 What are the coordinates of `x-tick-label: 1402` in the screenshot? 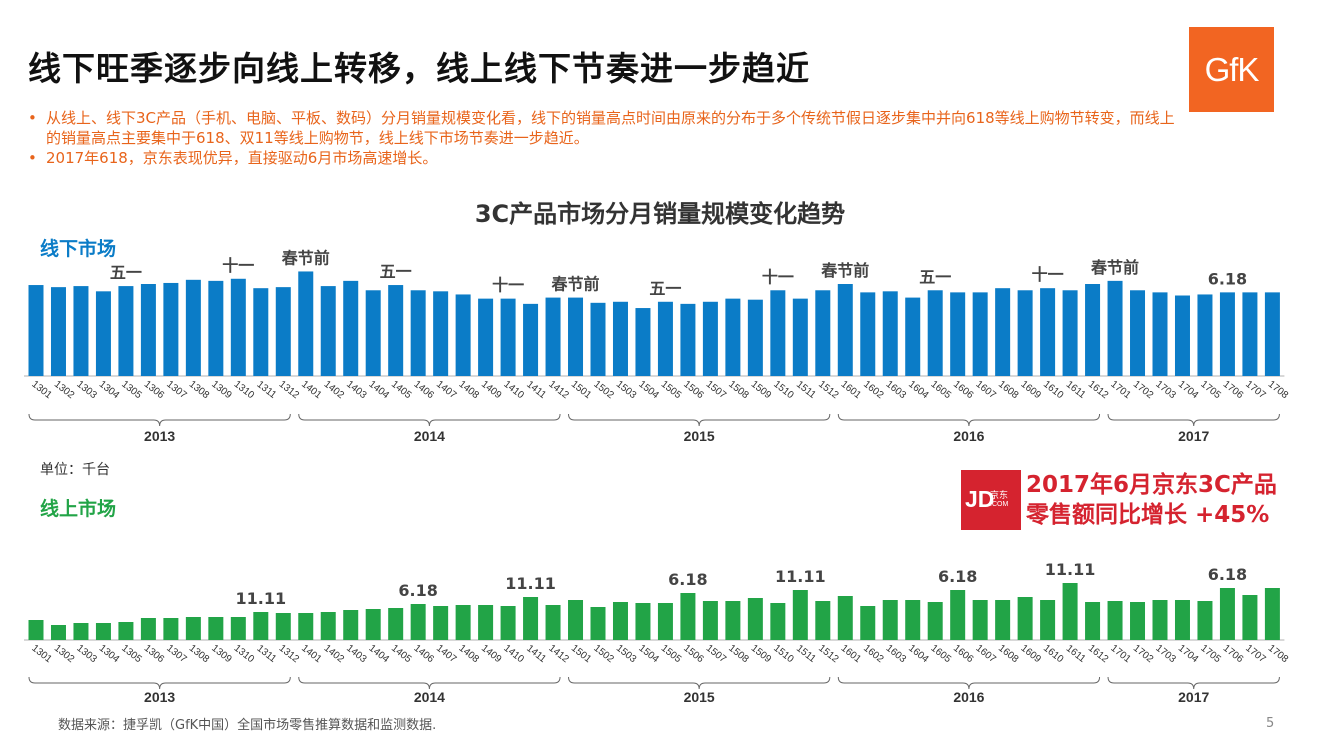 It's located at (334, 390).